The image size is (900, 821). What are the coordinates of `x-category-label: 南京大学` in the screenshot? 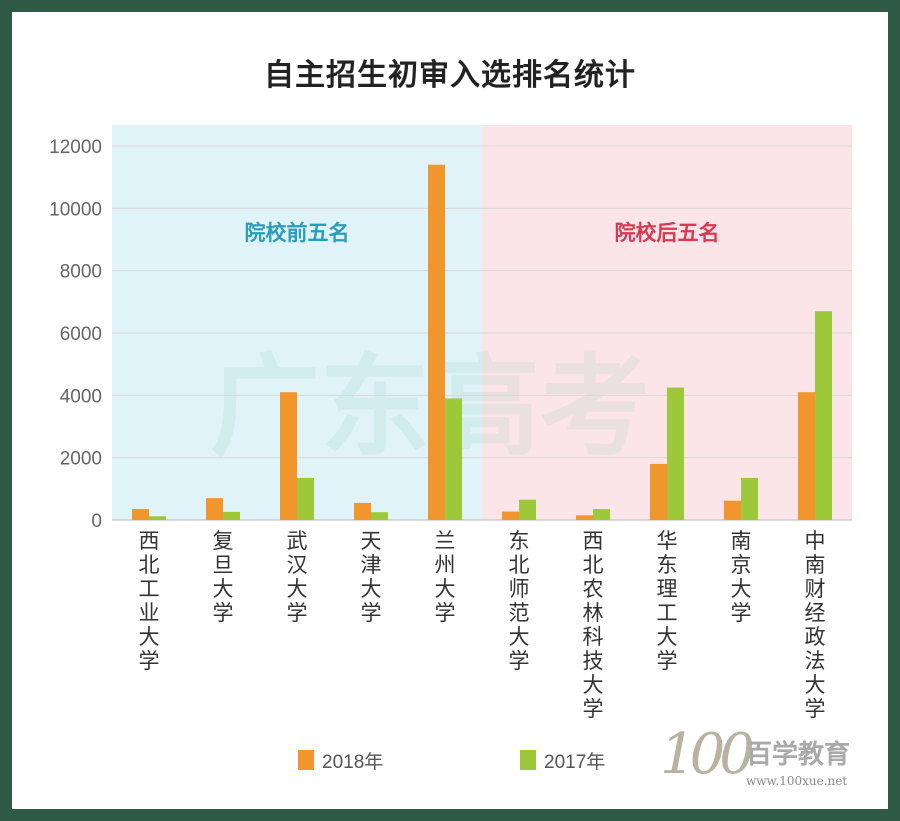 It's located at (741, 577).